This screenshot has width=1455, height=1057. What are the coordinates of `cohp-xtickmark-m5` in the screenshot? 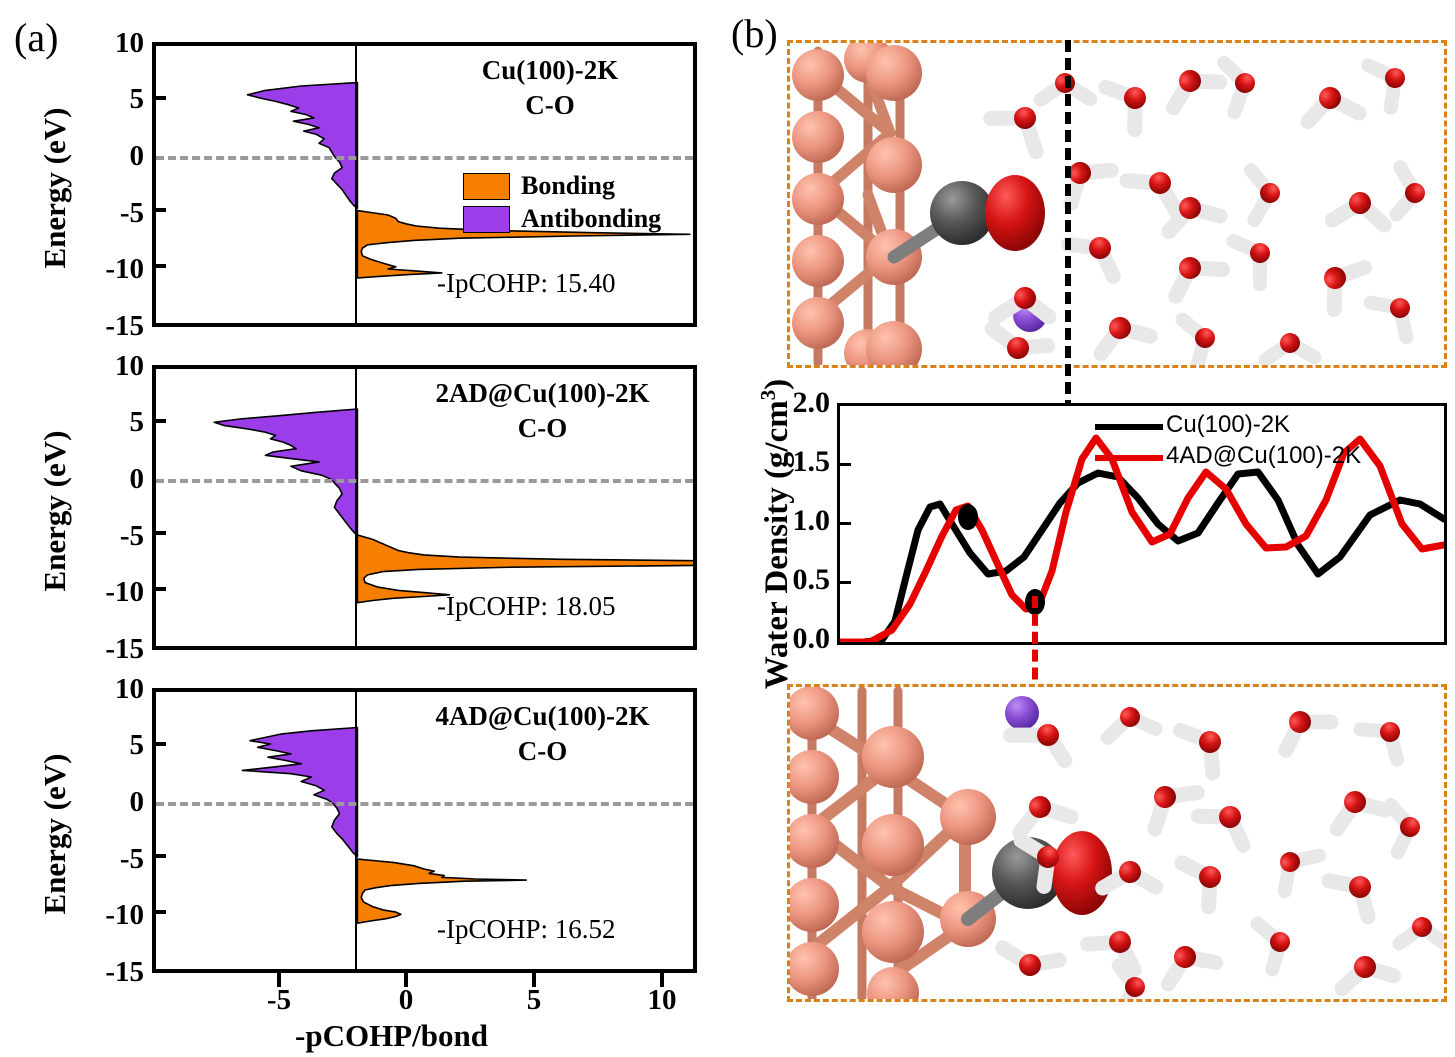 It's located at (279, 980).